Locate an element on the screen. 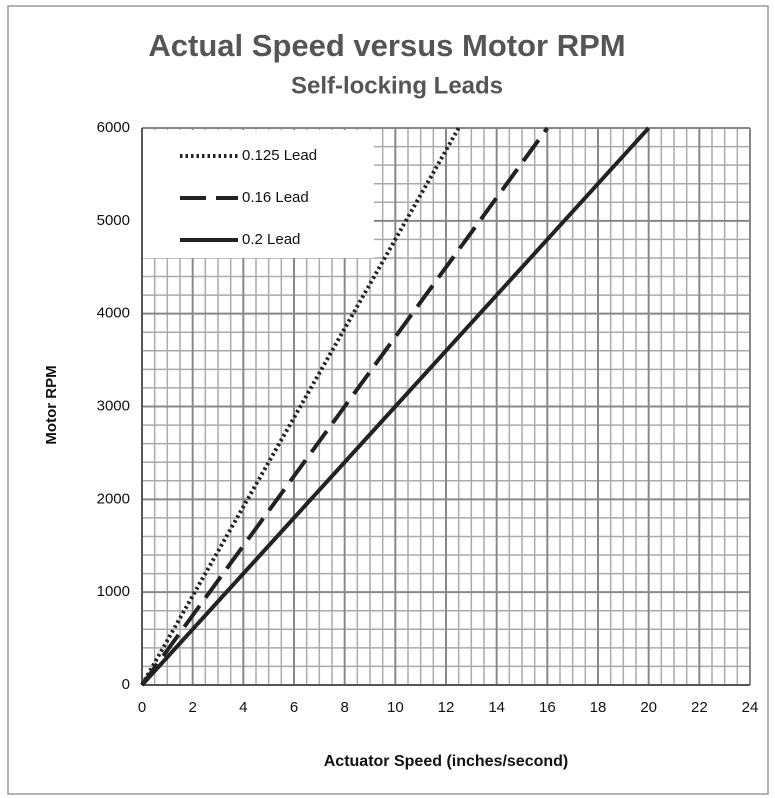  x-tick-label: 6 is located at coordinates (294, 707).